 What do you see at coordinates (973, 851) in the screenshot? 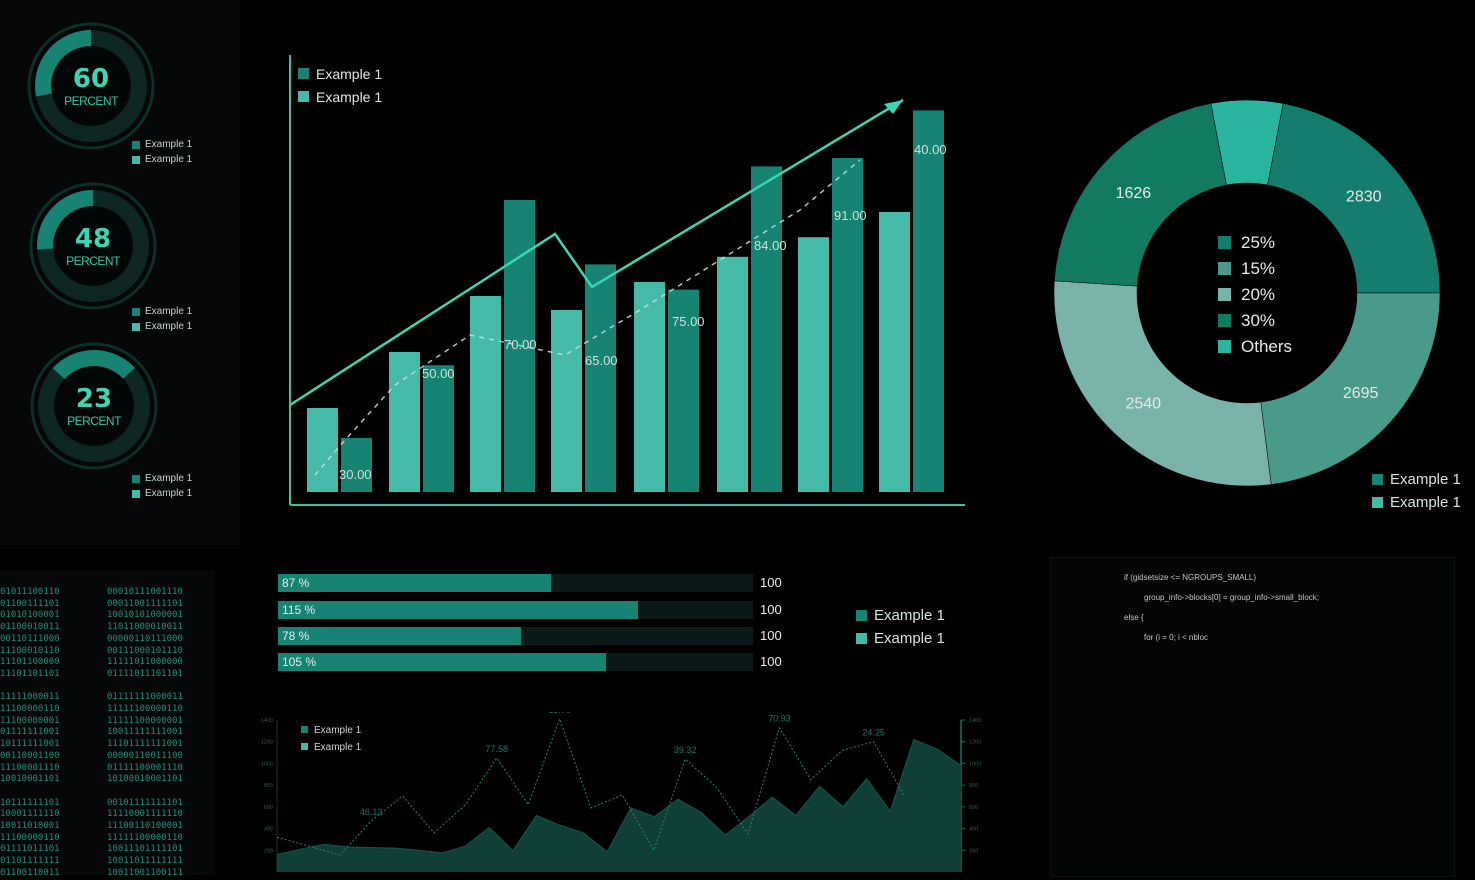
I see `y-tick-label-right: 200` at bounding box center [973, 851].